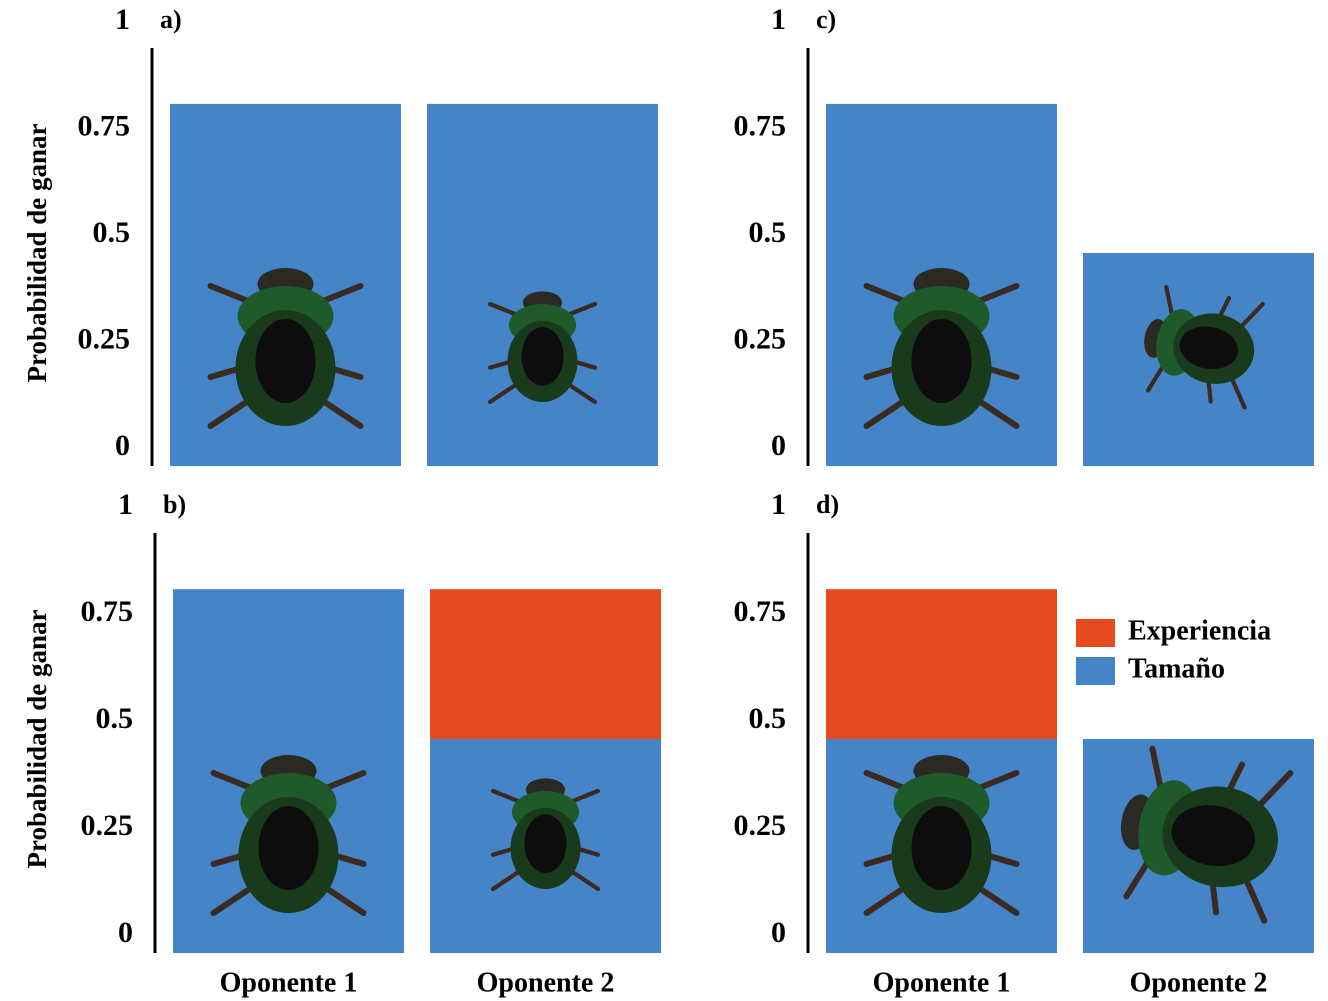 This screenshot has height=1001, width=1328. What do you see at coordinates (174, 504) in the screenshot?
I see `panel-label: b)` at bounding box center [174, 504].